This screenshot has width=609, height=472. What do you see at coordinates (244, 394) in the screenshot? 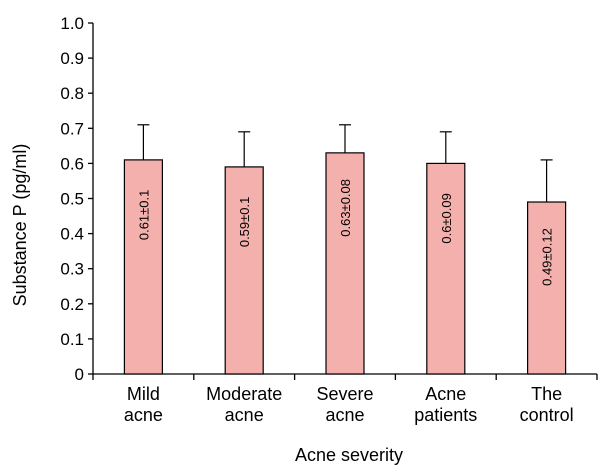
I see `x-tick-label: Moderate` at bounding box center [244, 394].